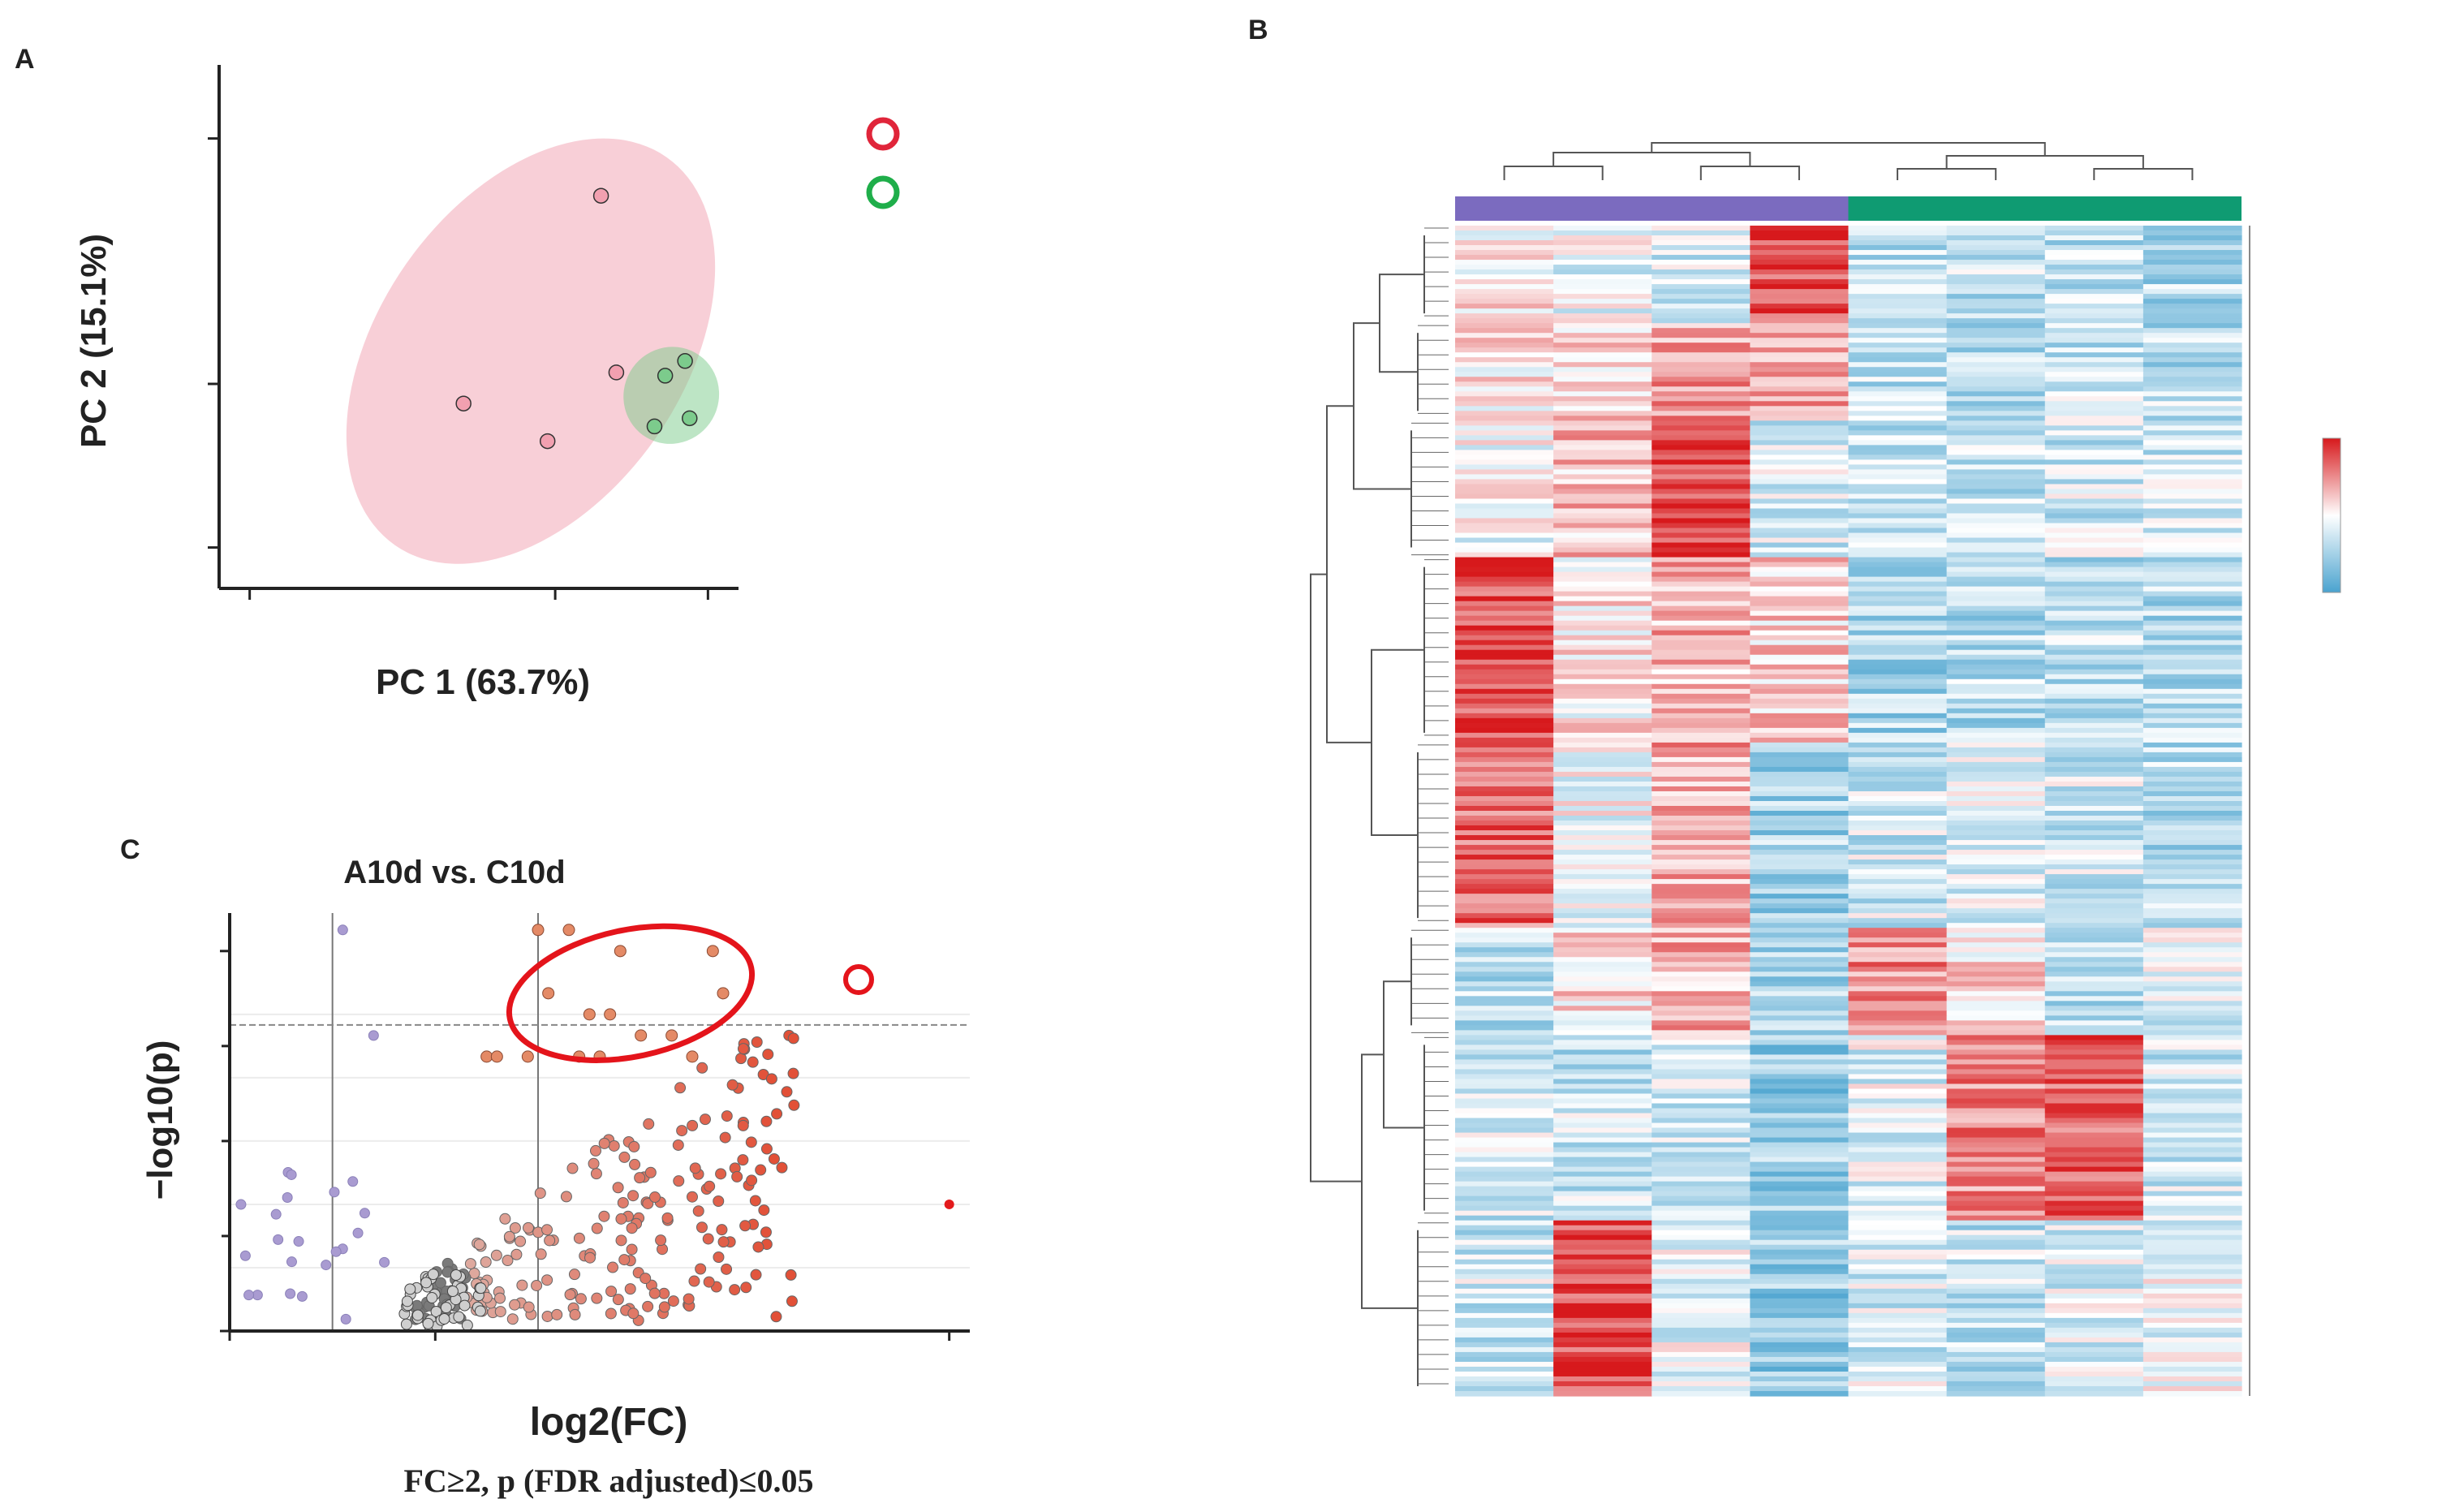 Image resolution: width=2459 pixels, height=1512 pixels. What do you see at coordinates (1701, 765) in the screenshot?
I see `heatmap-cell-r111-c3` at bounding box center [1701, 765].